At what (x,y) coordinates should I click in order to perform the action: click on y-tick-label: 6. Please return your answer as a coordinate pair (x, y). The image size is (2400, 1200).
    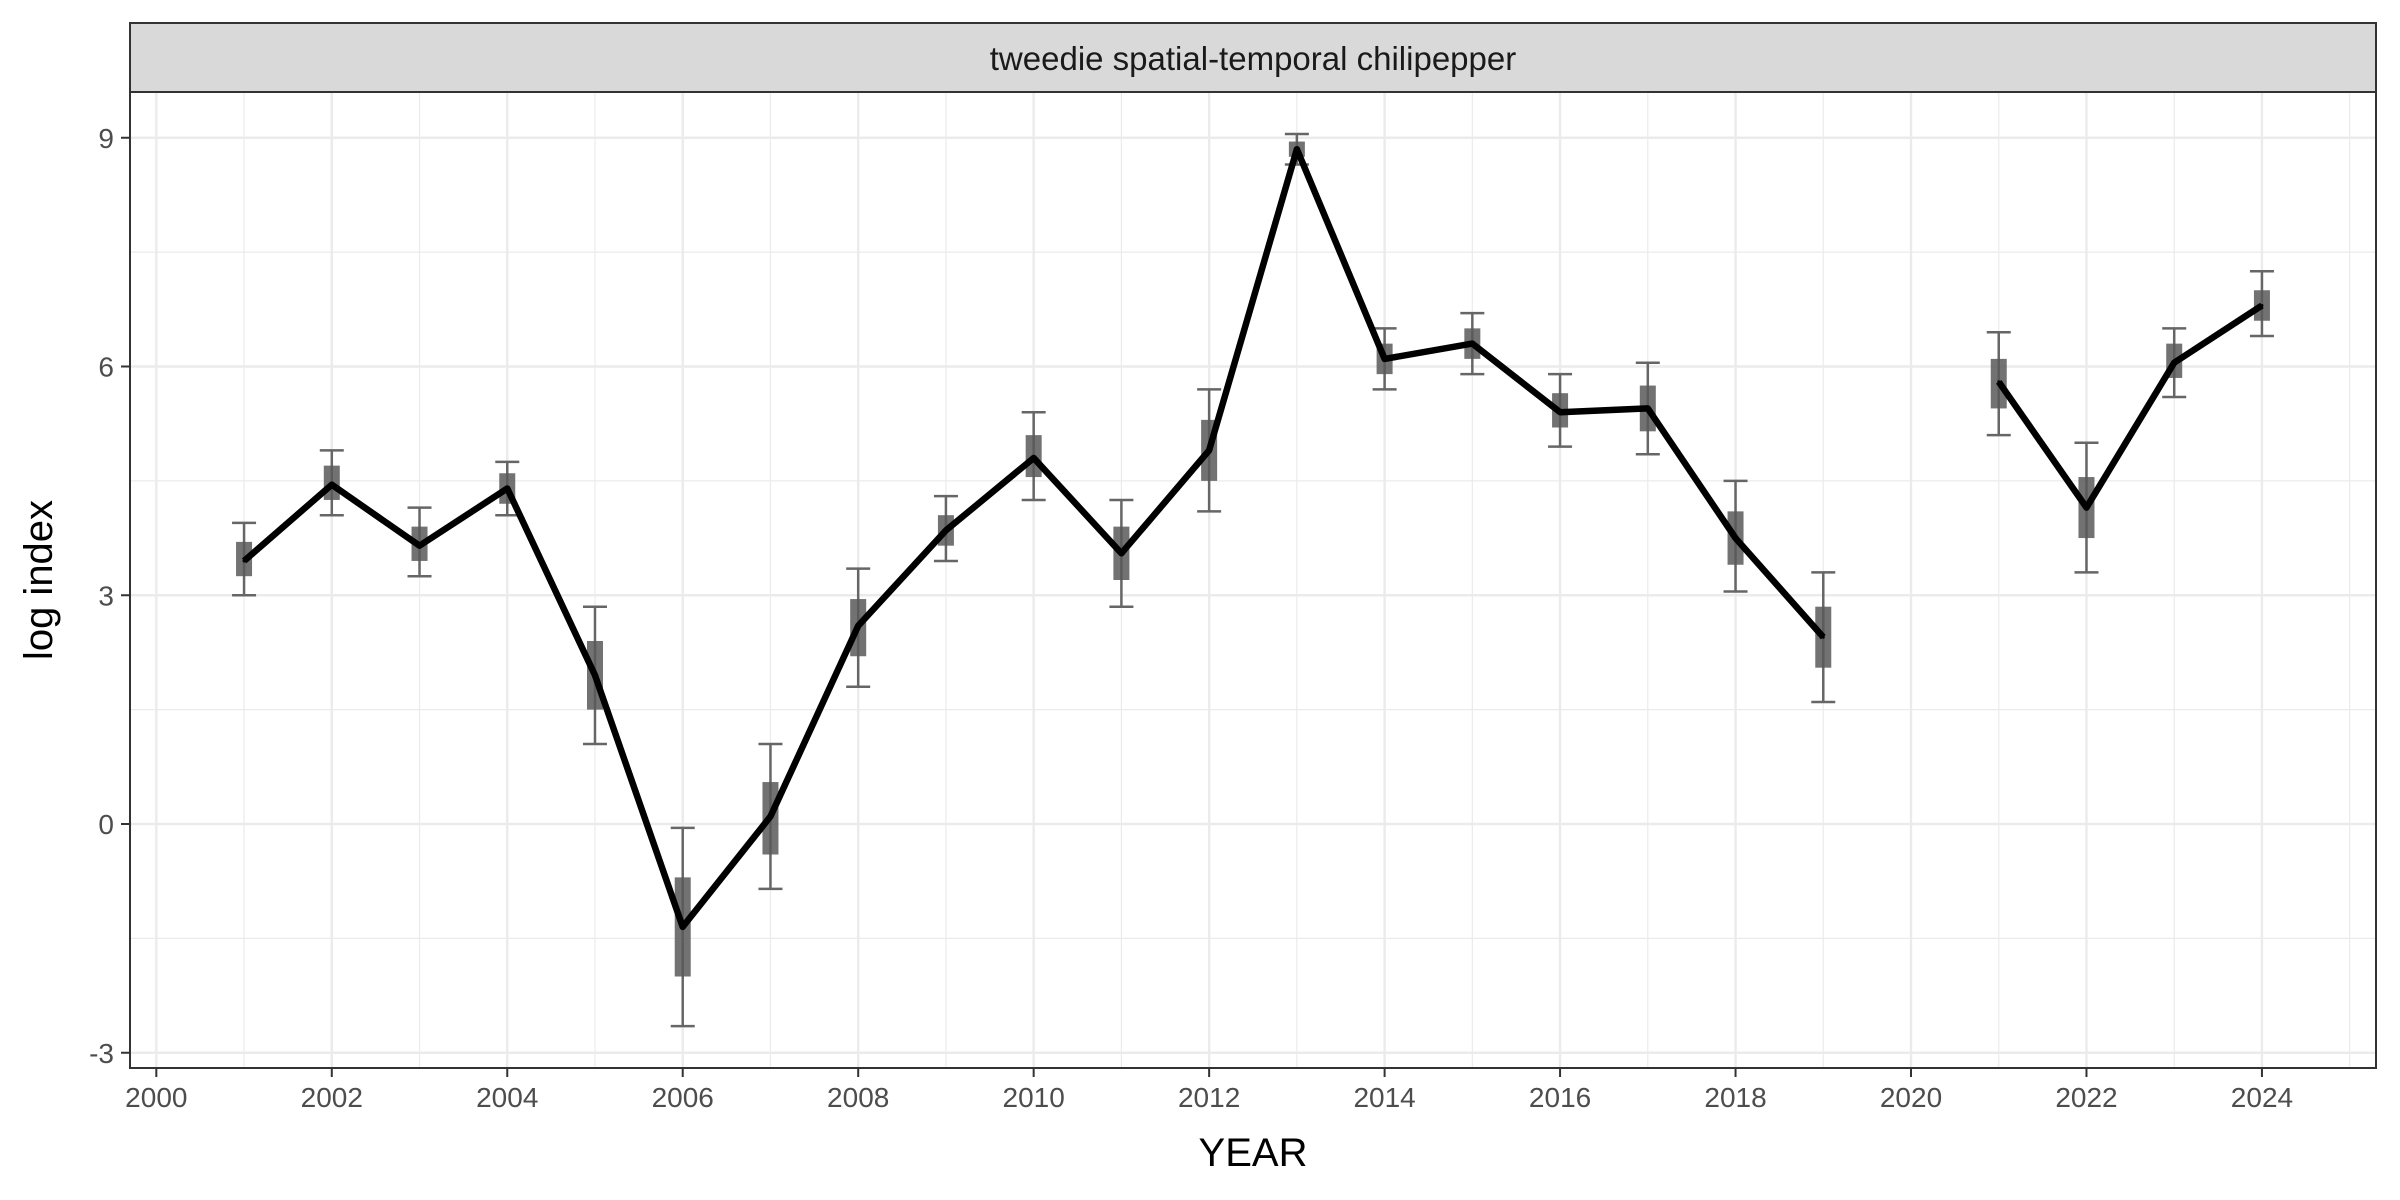
    Looking at the image, I should click on (106, 367).